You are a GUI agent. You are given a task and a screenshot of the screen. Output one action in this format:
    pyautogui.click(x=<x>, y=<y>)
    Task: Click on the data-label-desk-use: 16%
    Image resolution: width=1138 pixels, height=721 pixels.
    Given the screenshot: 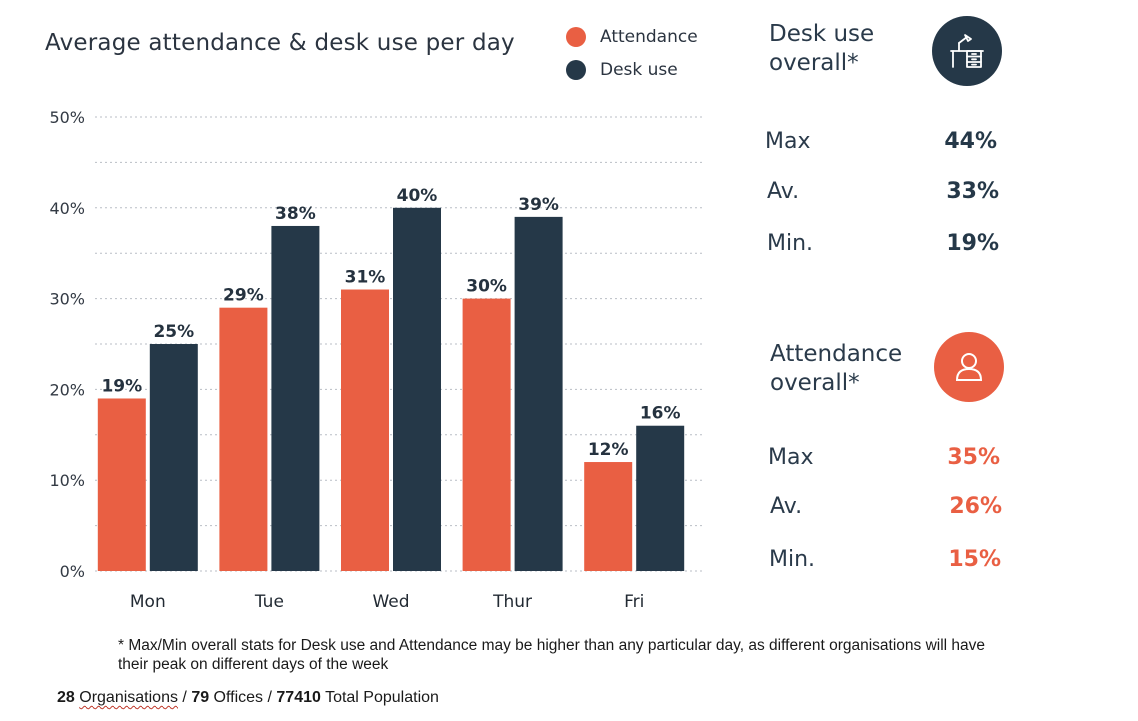 What is the action you would take?
    pyautogui.click(x=660, y=414)
    